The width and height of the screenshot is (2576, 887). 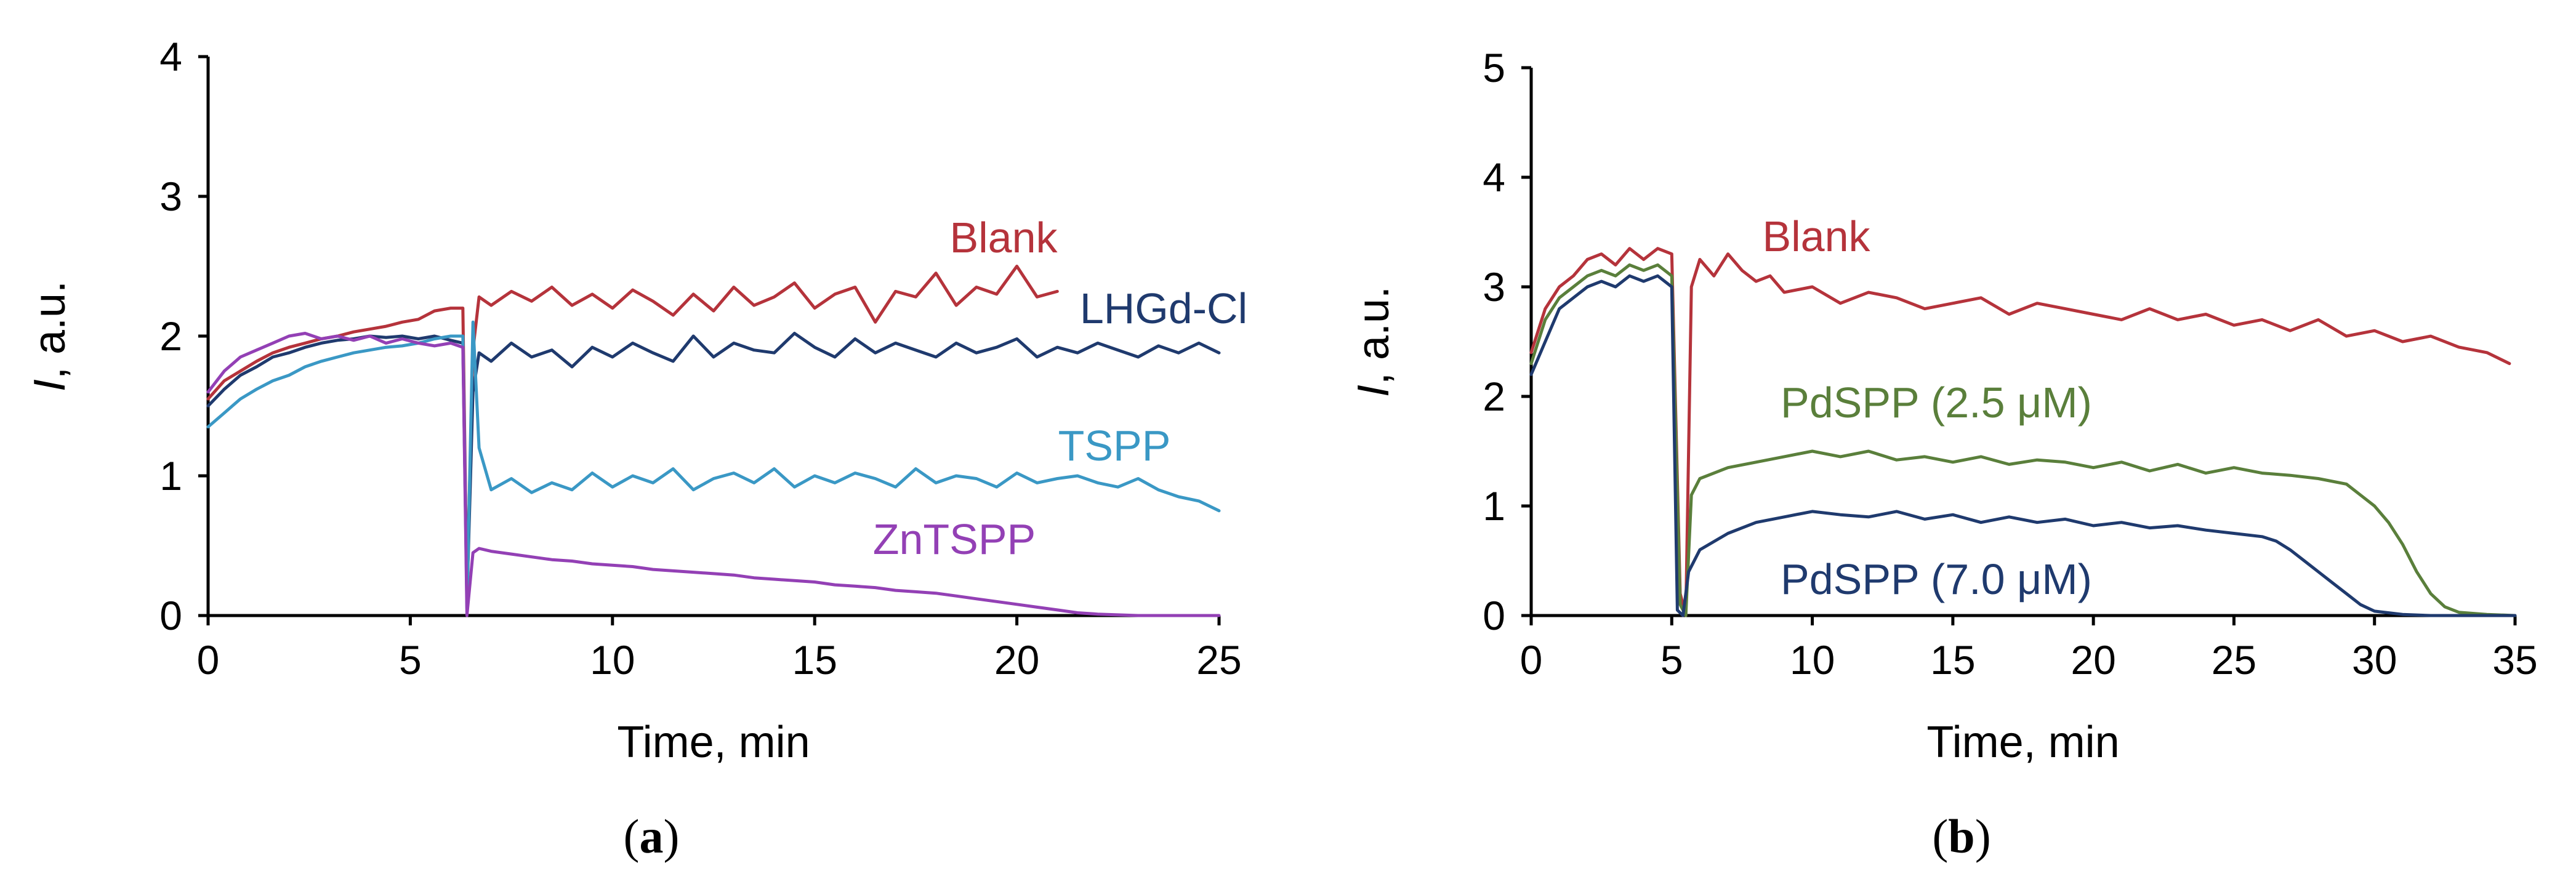 What do you see at coordinates (1016, 660) in the screenshot?
I see `chart-a-x-tick-label: 20` at bounding box center [1016, 660].